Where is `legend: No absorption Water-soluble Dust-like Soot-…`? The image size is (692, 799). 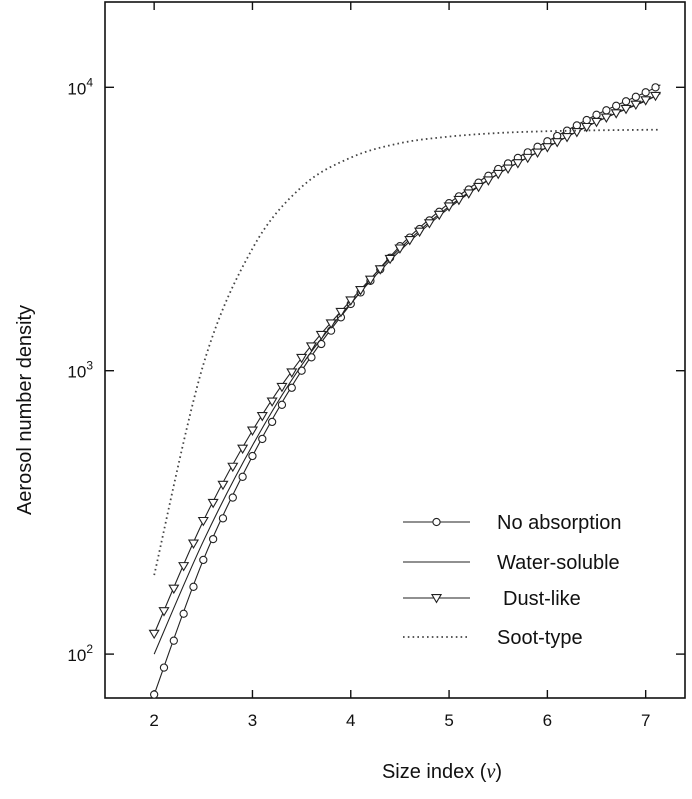 legend: No absorption Water-soluble Dust-like Soot-… is located at coordinates (512, 580).